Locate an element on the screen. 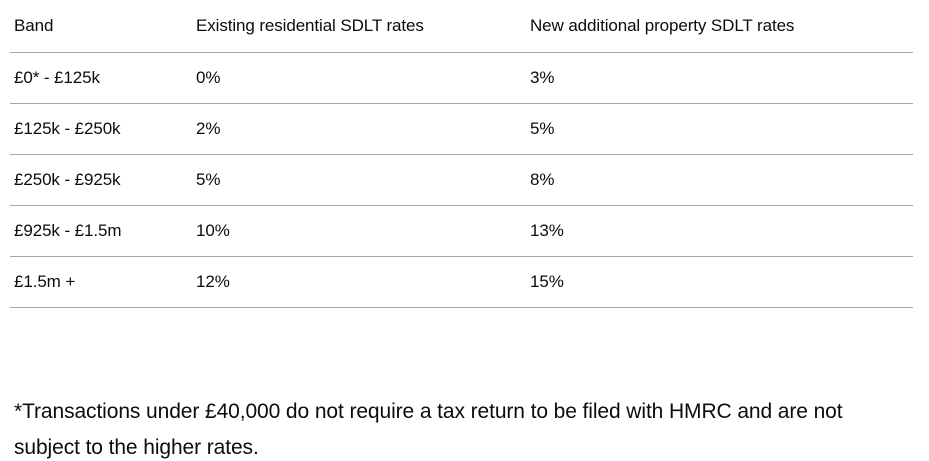 The height and width of the screenshot is (461, 929). table-row: £250k - £925k 5% 8% is located at coordinates (461, 180).